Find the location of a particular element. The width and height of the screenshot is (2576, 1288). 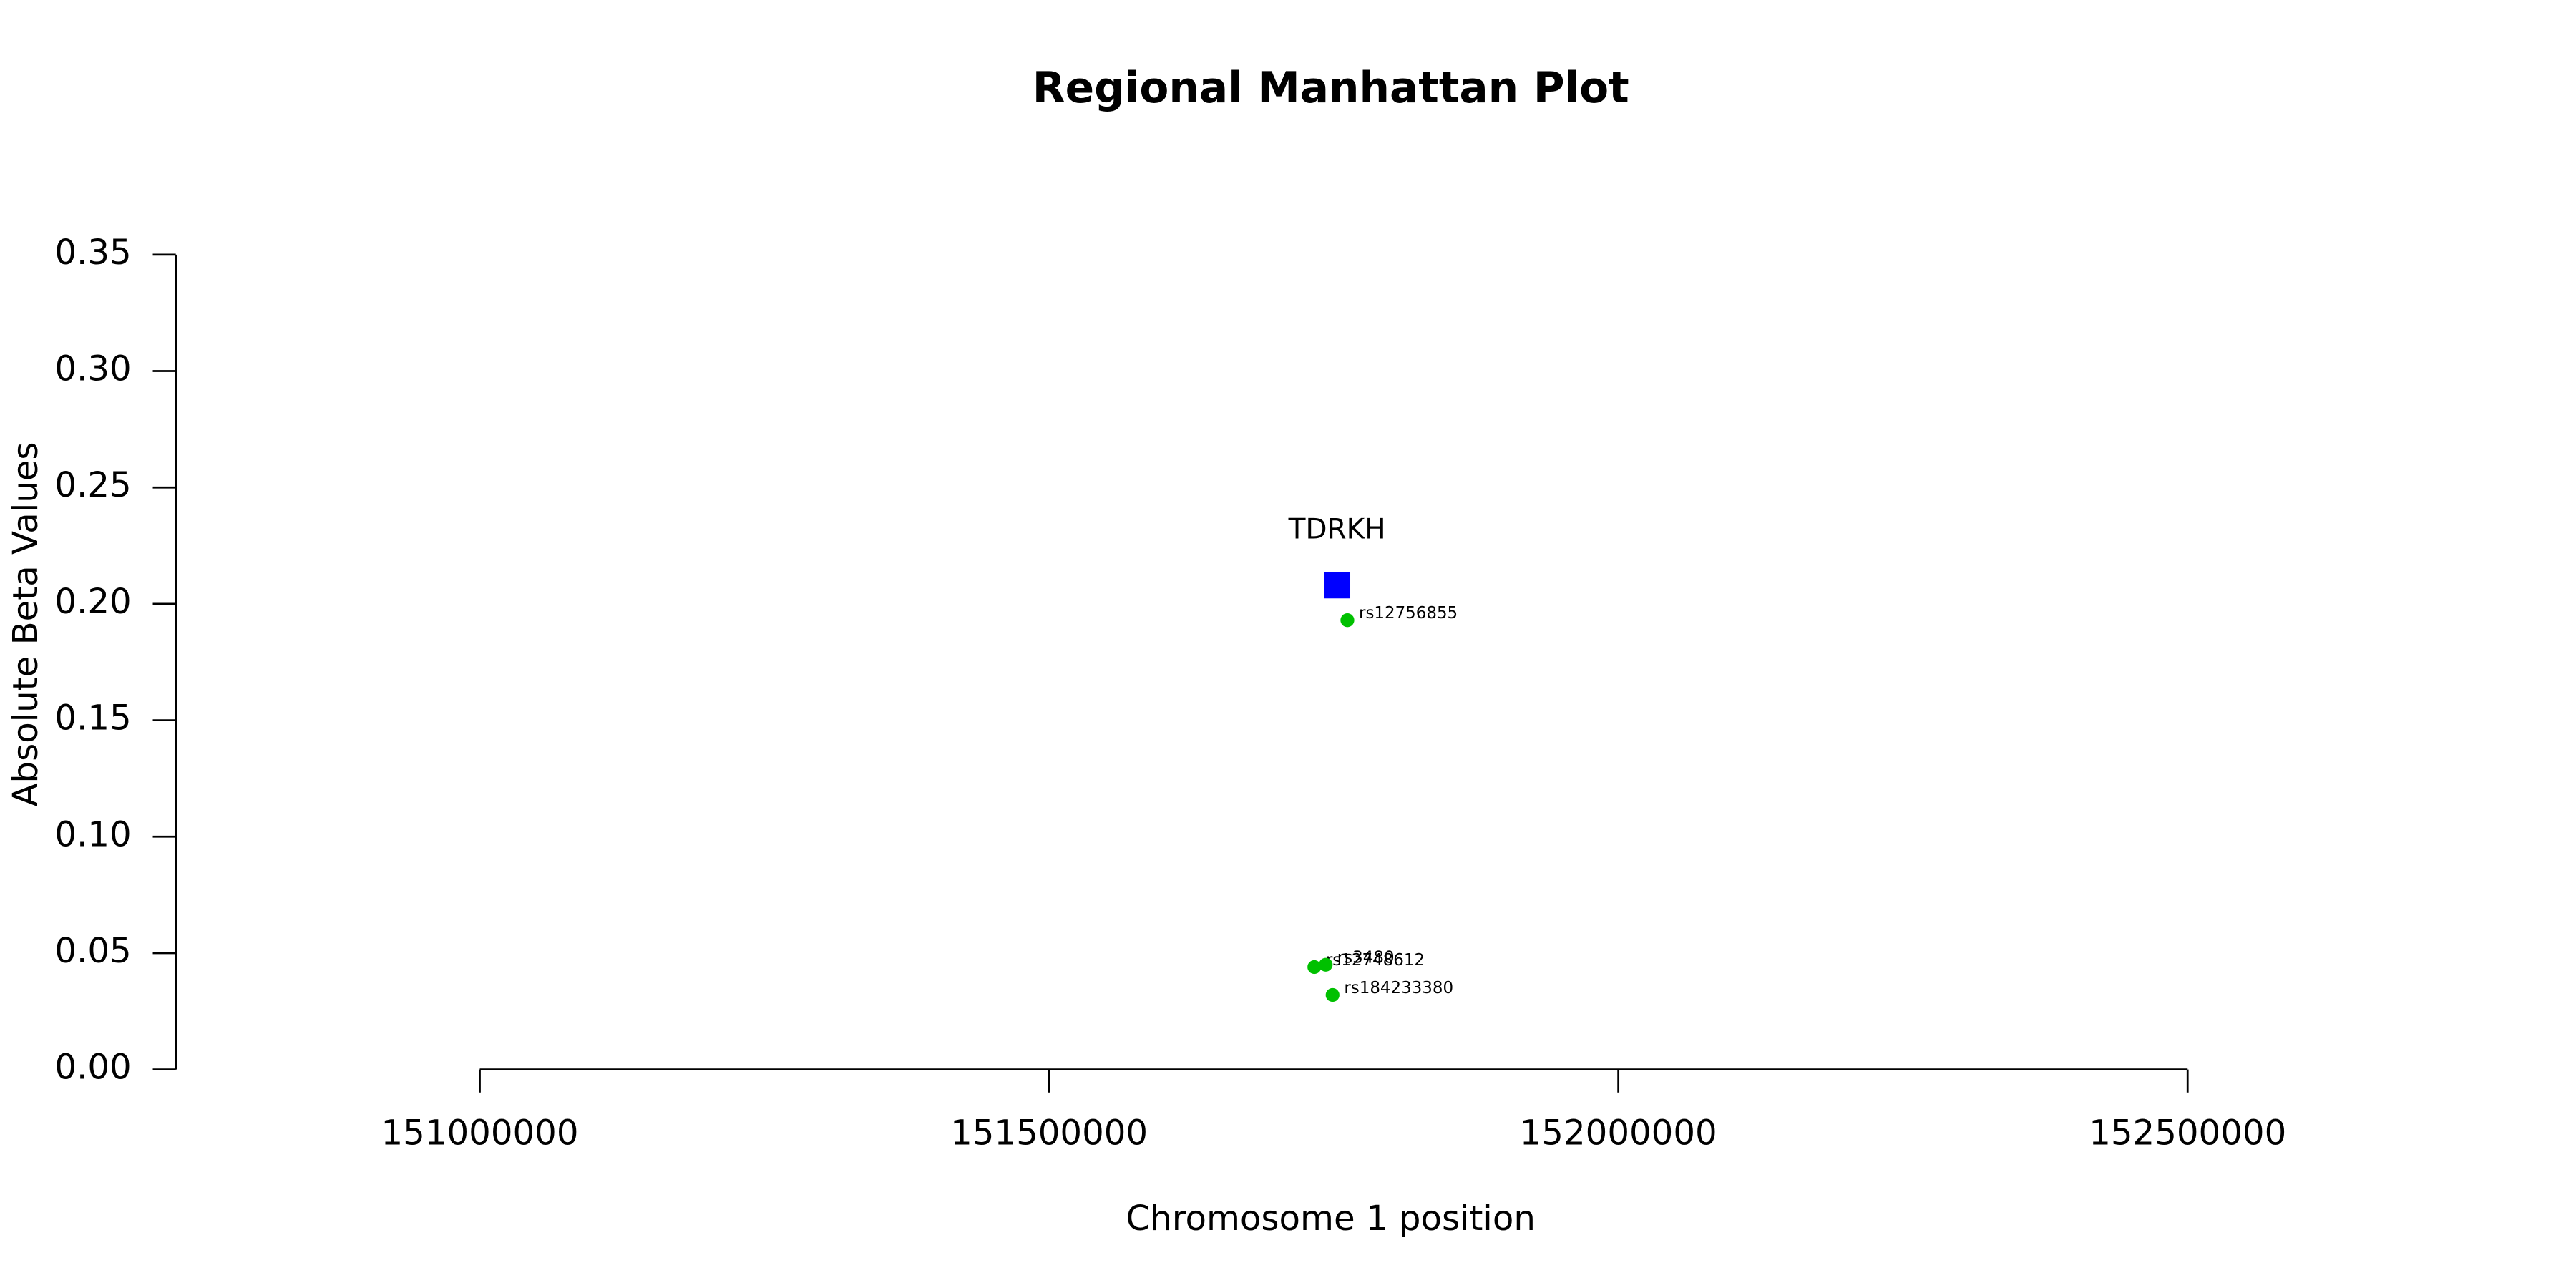

gene-marker is located at coordinates (1337, 585).